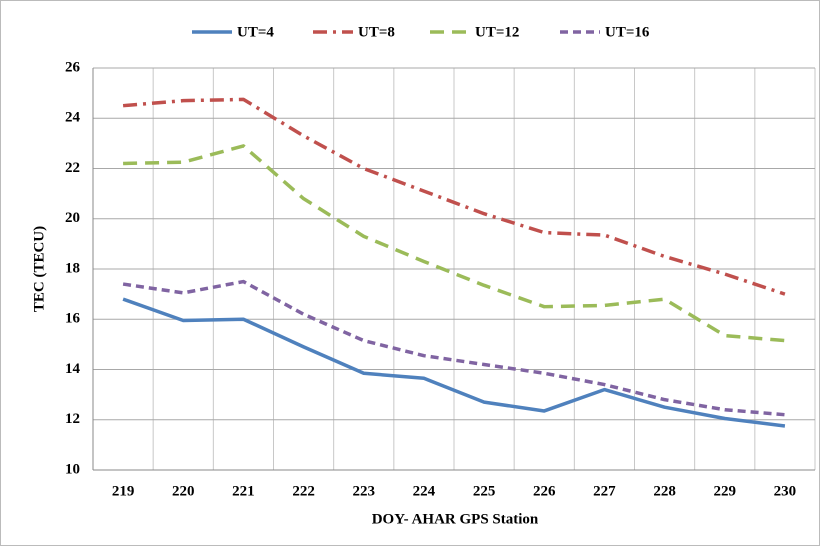  I want to click on y-tick-label: 18, so click(72, 268).